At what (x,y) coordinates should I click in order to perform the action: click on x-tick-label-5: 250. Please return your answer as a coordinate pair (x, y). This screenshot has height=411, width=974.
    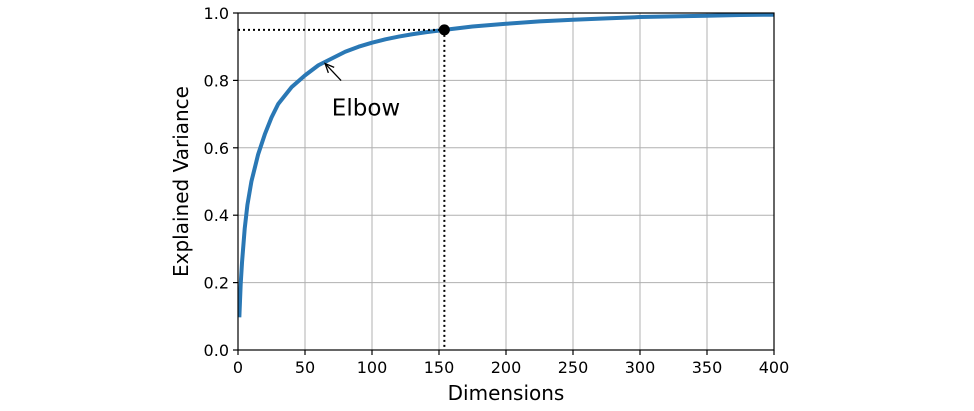
    Looking at the image, I should click on (573, 367).